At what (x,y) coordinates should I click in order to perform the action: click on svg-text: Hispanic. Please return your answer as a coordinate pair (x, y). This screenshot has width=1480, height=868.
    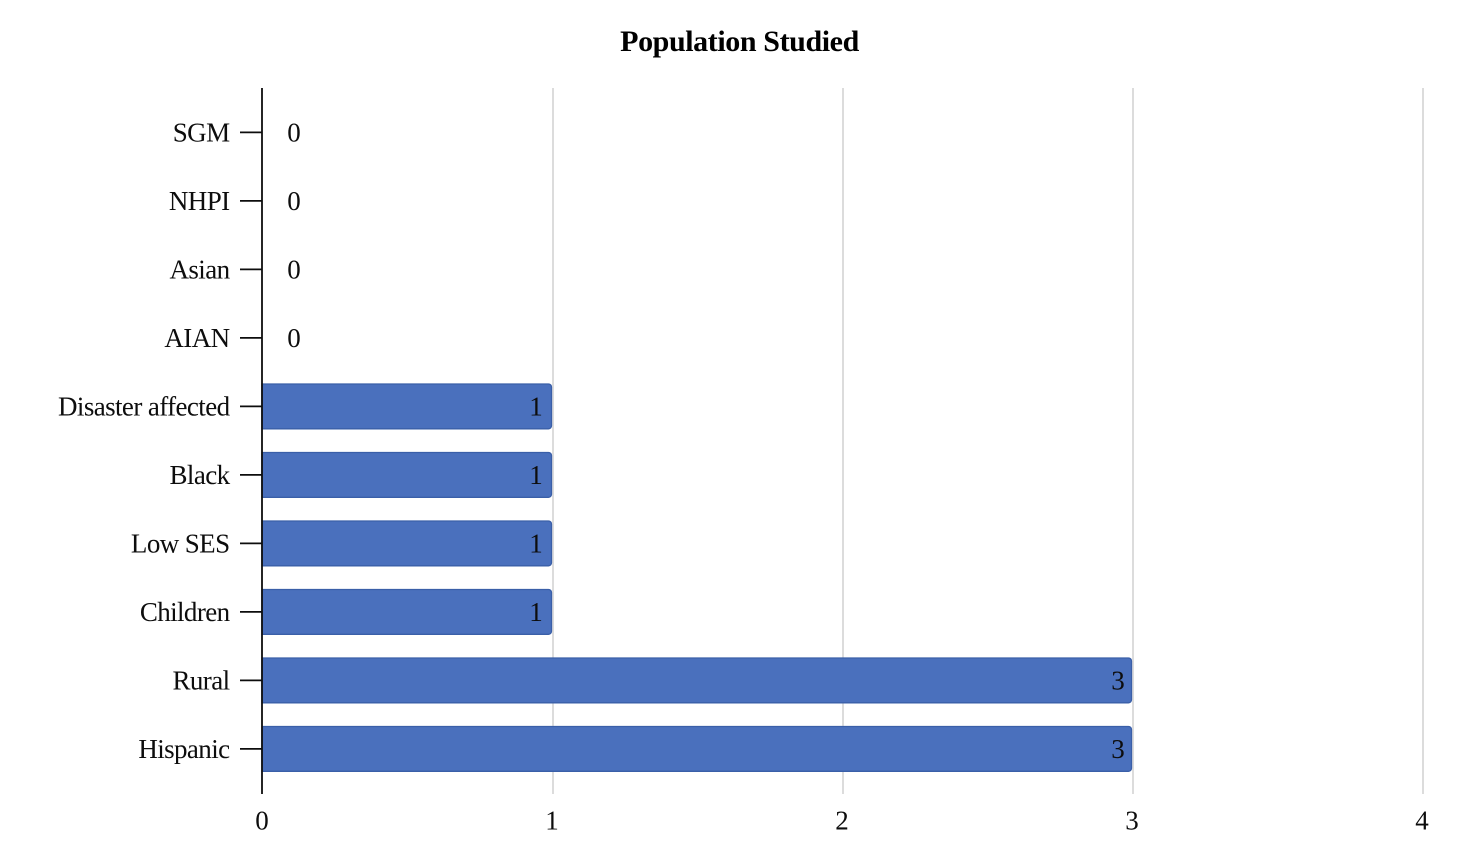
    Looking at the image, I should click on (184, 749).